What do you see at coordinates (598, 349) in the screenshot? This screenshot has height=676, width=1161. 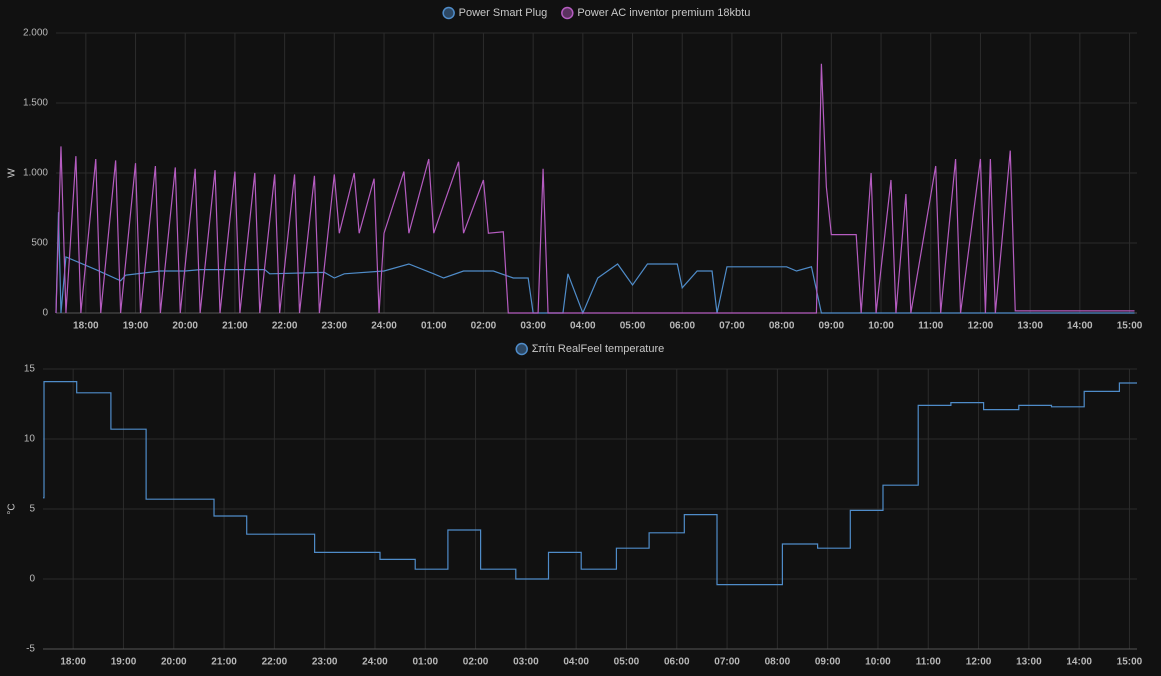 I see `legend-label: Σπίτι RealFeel temperature` at bounding box center [598, 349].